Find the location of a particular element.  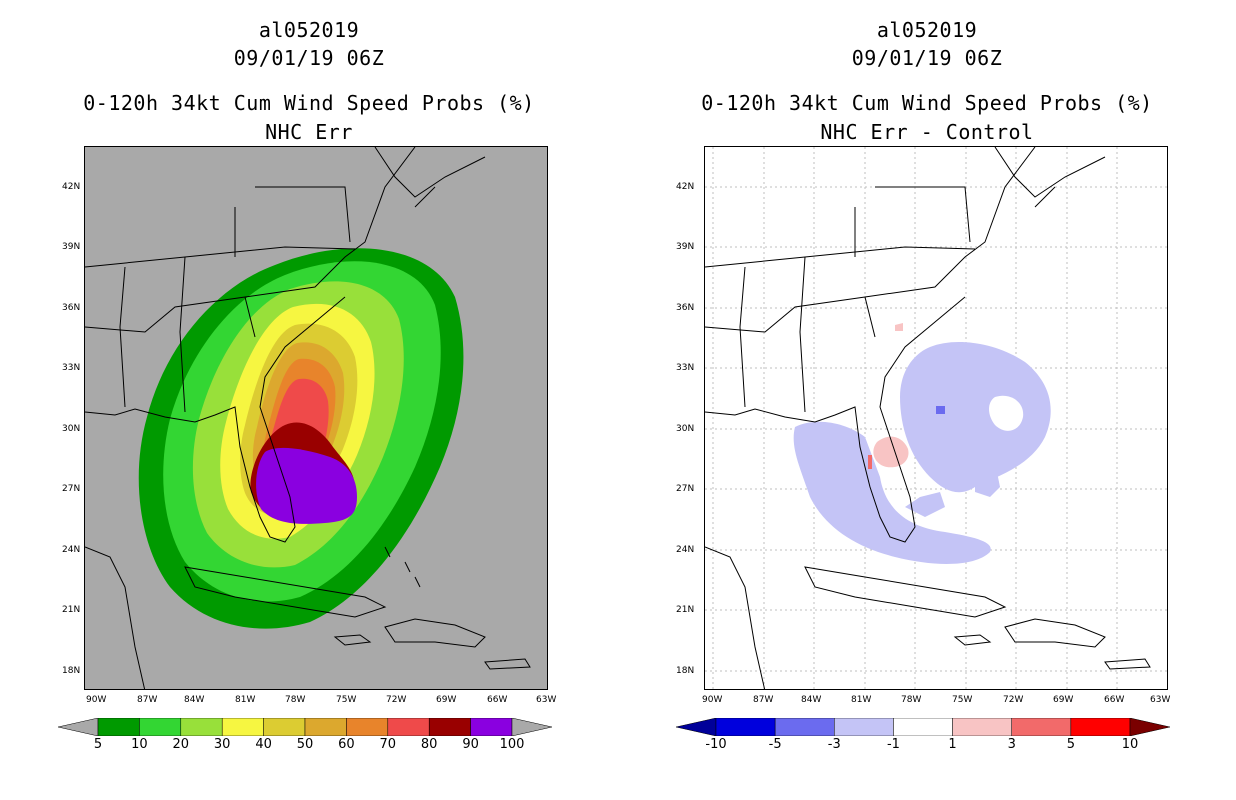

colorbar-label: 20 is located at coordinates (181, 744).